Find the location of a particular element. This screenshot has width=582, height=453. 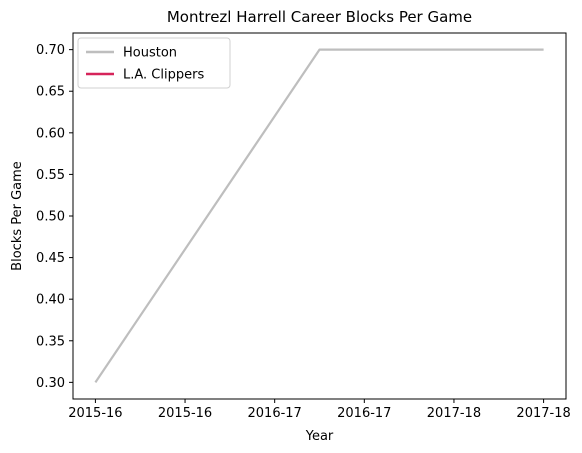

x-axis-label: Year is located at coordinates (319, 436).